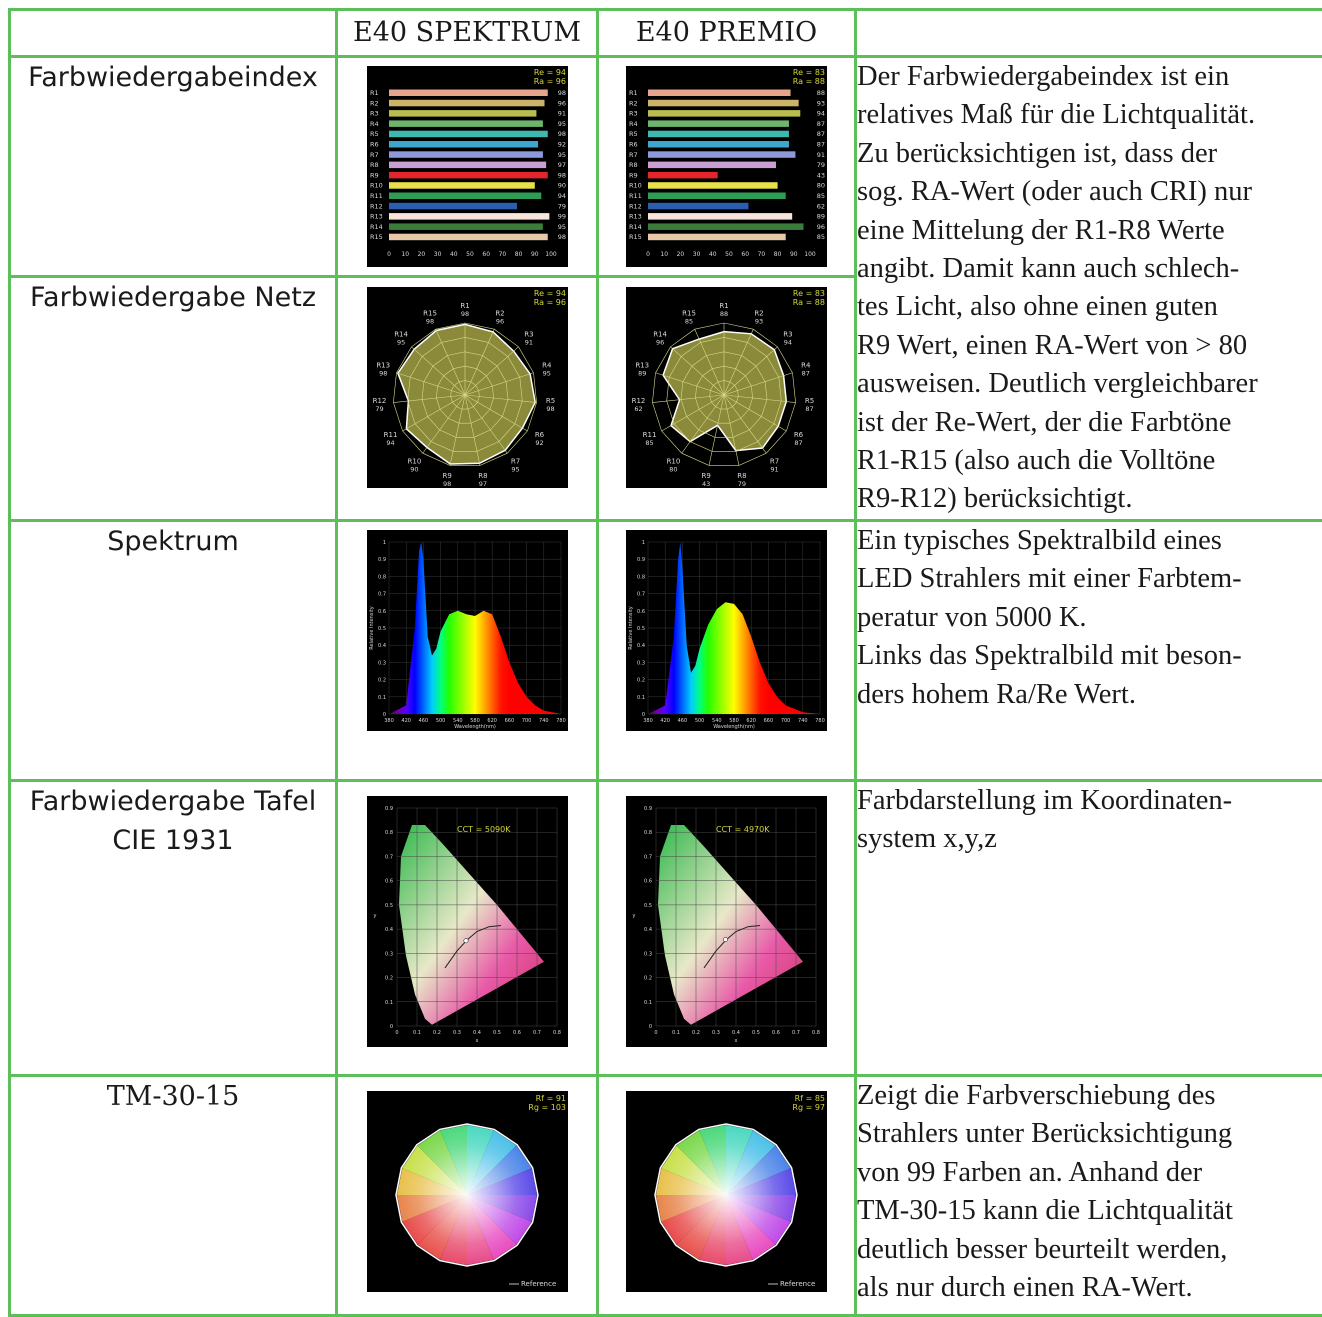 Image resolution: width=1322 pixels, height=1317 pixels. Describe the element at coordinates (635, 217) in the screenshot. I see `bar-category-label: R13` at that location.